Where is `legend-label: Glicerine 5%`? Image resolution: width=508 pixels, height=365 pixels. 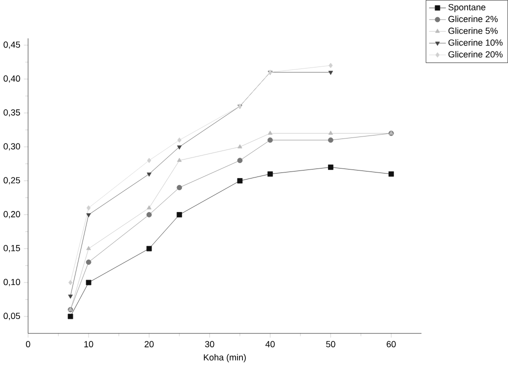 legend-label: Glicerine 5% is located at coordinates (473, 30).